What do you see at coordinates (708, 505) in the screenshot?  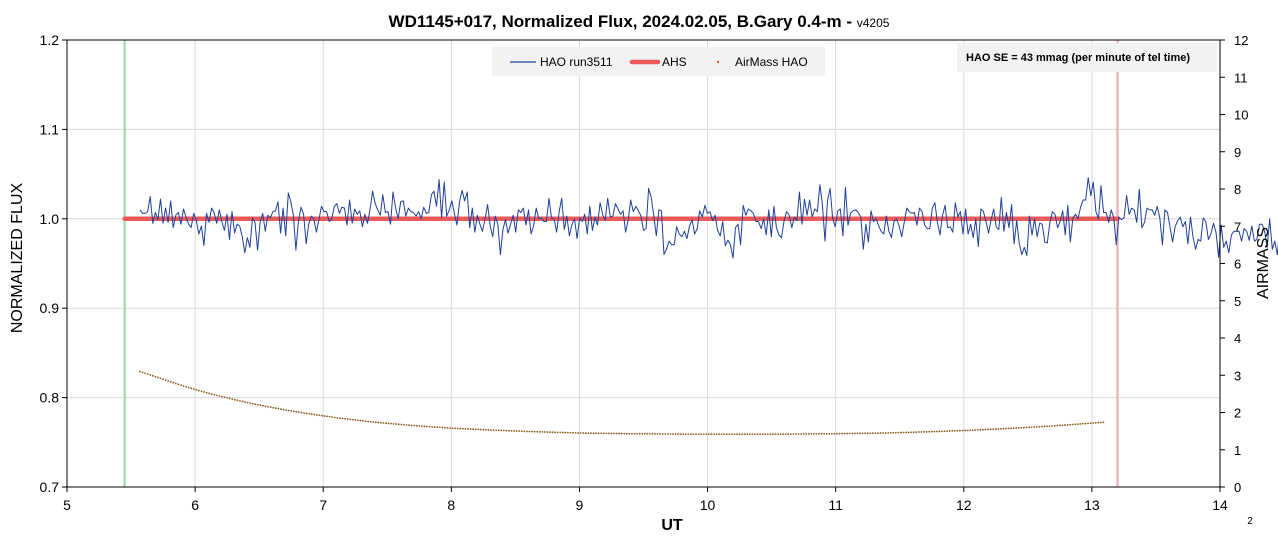 I see `x-tick-label: 10` at bounding box center [708, 505].